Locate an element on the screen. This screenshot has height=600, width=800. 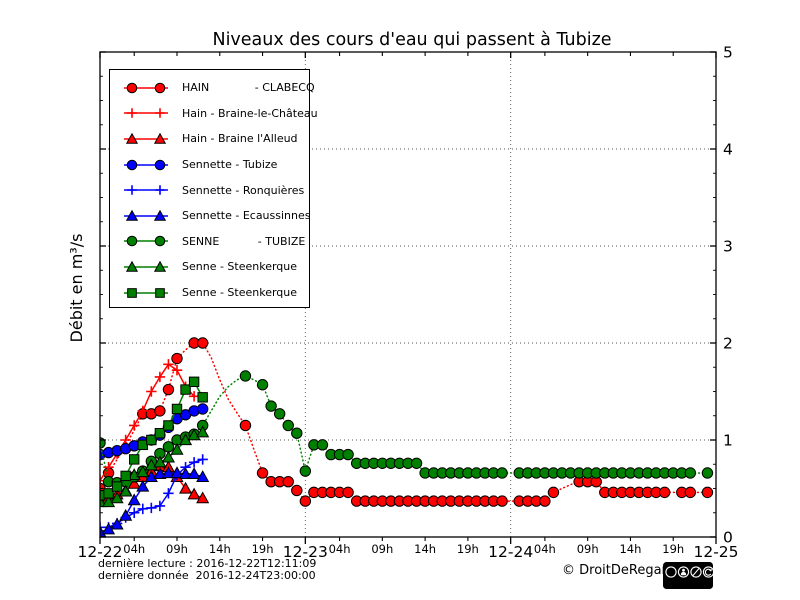
legend-label: Hain - Braine-le-Château is located at coordinates (250, 113).